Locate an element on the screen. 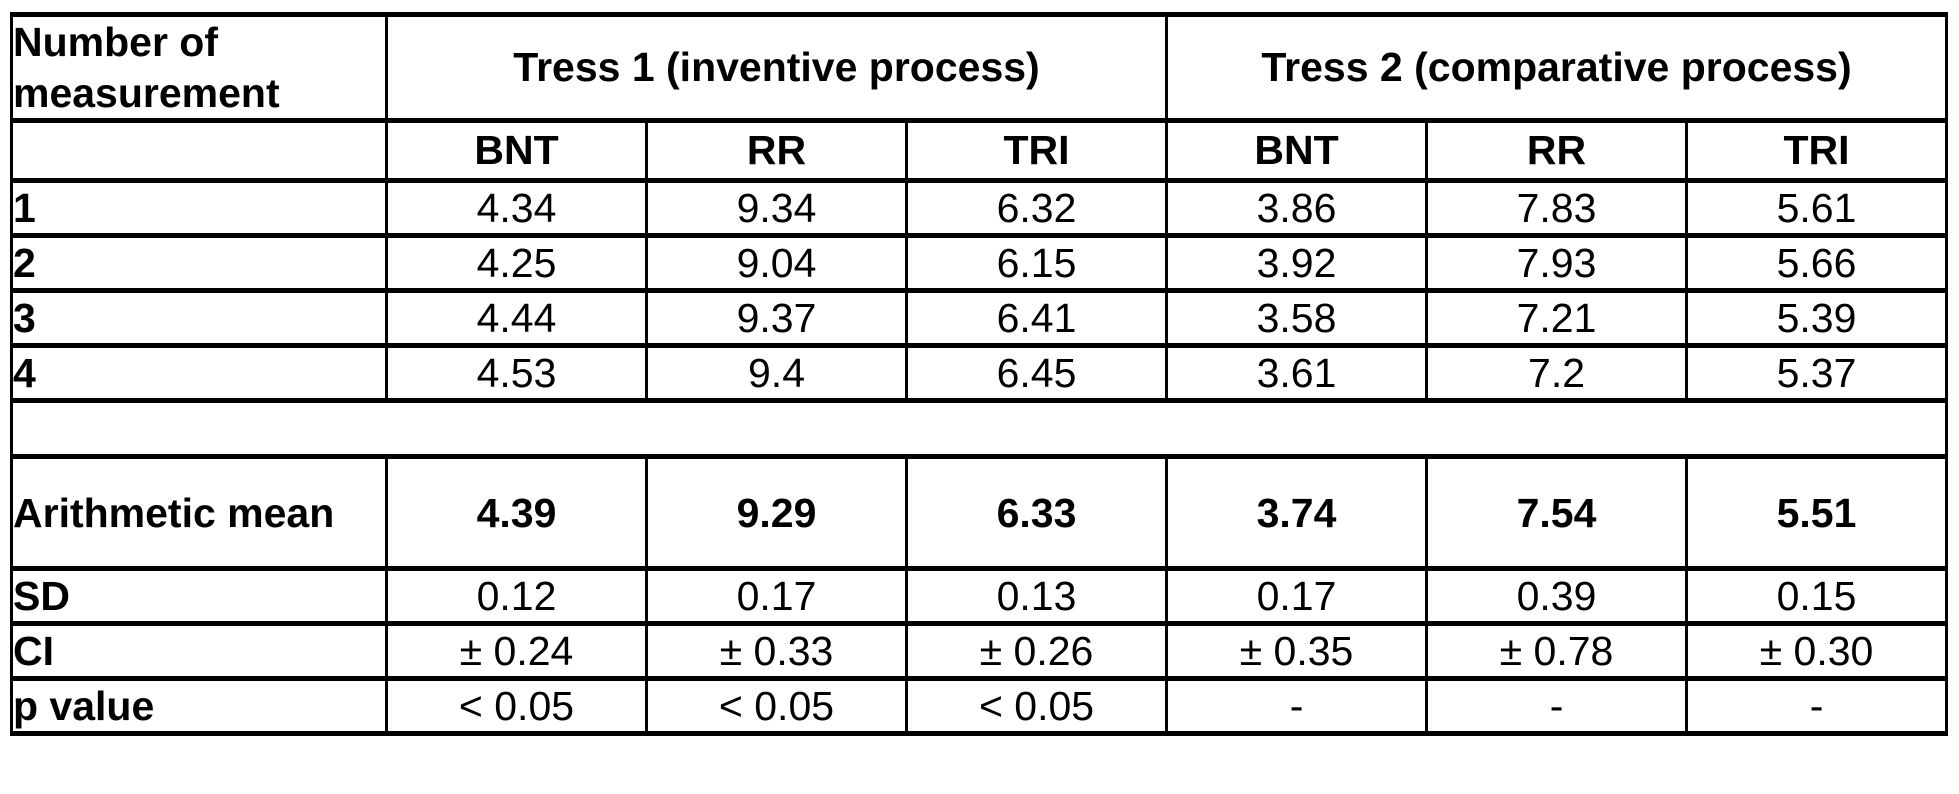 The height and width of the screenshot is (794, 1959). group-header-tress-2: Tress 2 (comparative process) is located at coordinates (1557, 67).